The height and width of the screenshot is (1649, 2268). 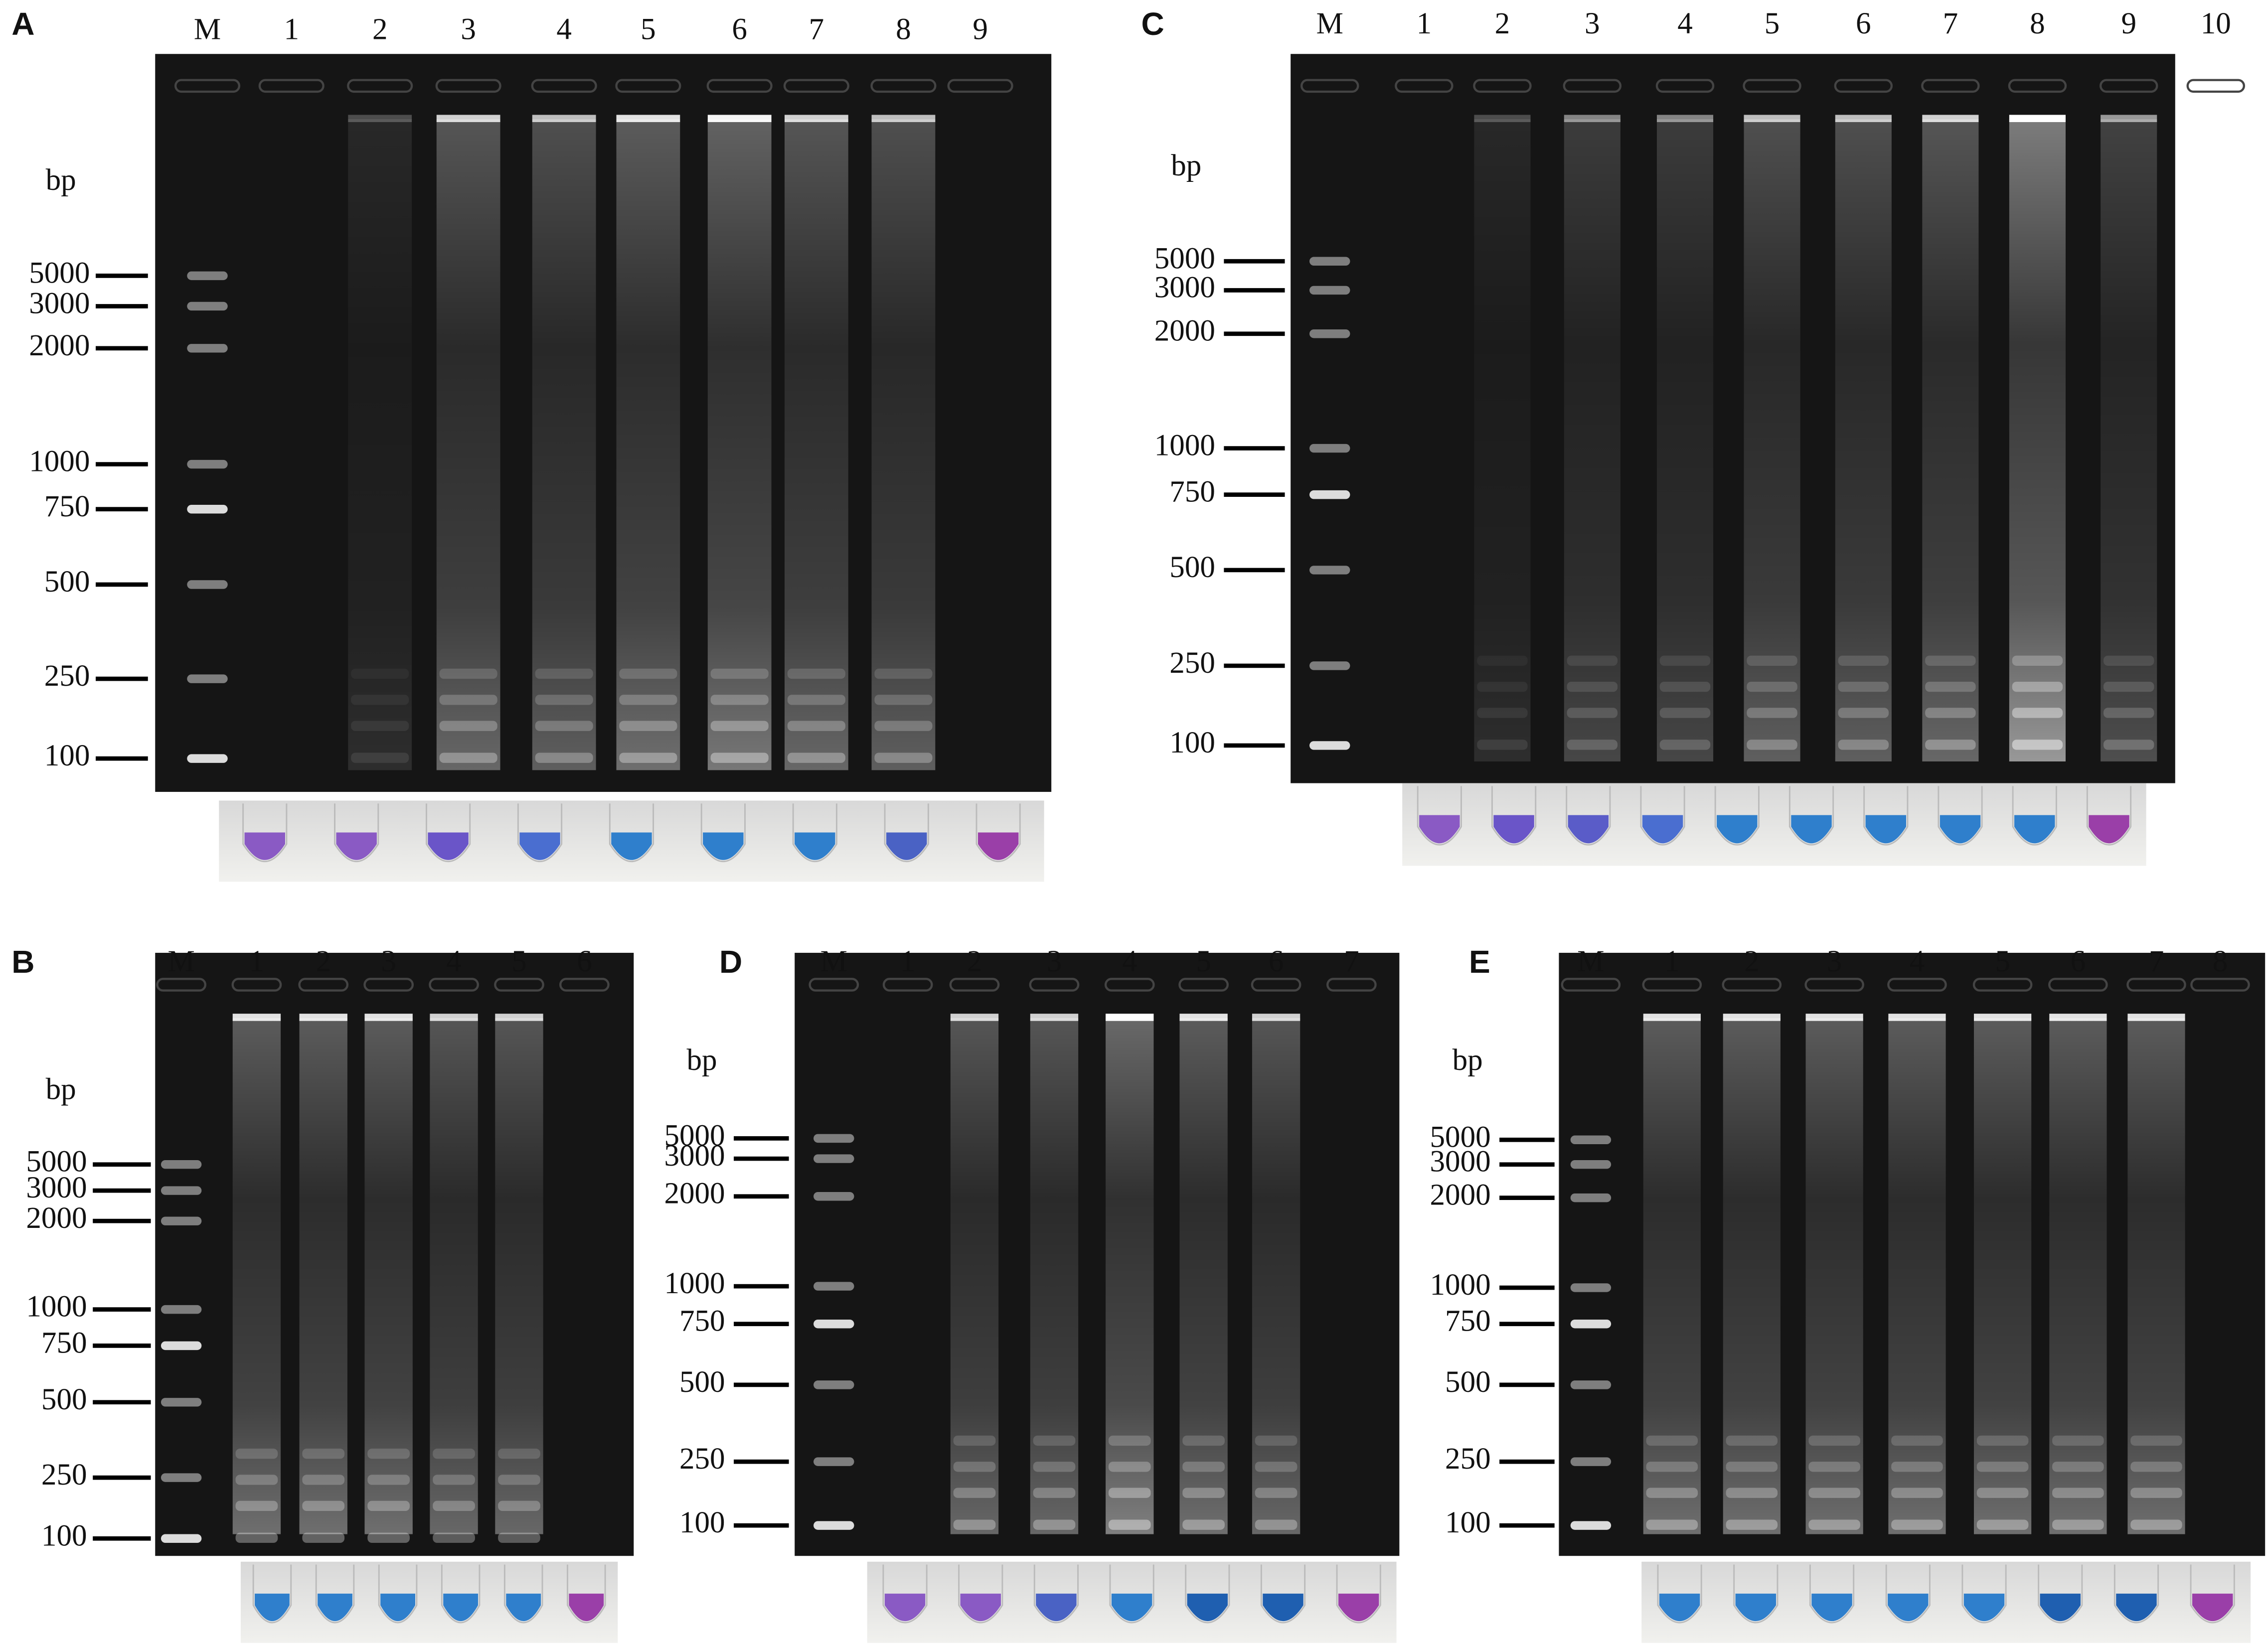 What do you see at coordinates (380, 29) in the screenshot?
I see `lane-label: 2` at bounding box center [380, 29].